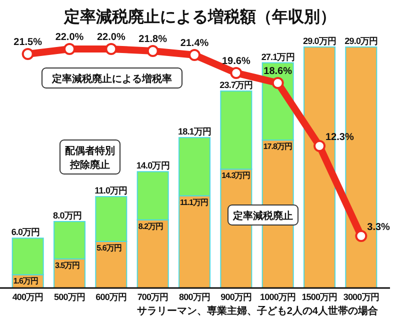 The width and height of the screenshot is (400, 322). What do you see at coordinates (257, 311) in the screenshot?
I see `text: サラリーマン、専業主婦、子ども2人の4人世帯の場合` at bounding box center [257, 311].